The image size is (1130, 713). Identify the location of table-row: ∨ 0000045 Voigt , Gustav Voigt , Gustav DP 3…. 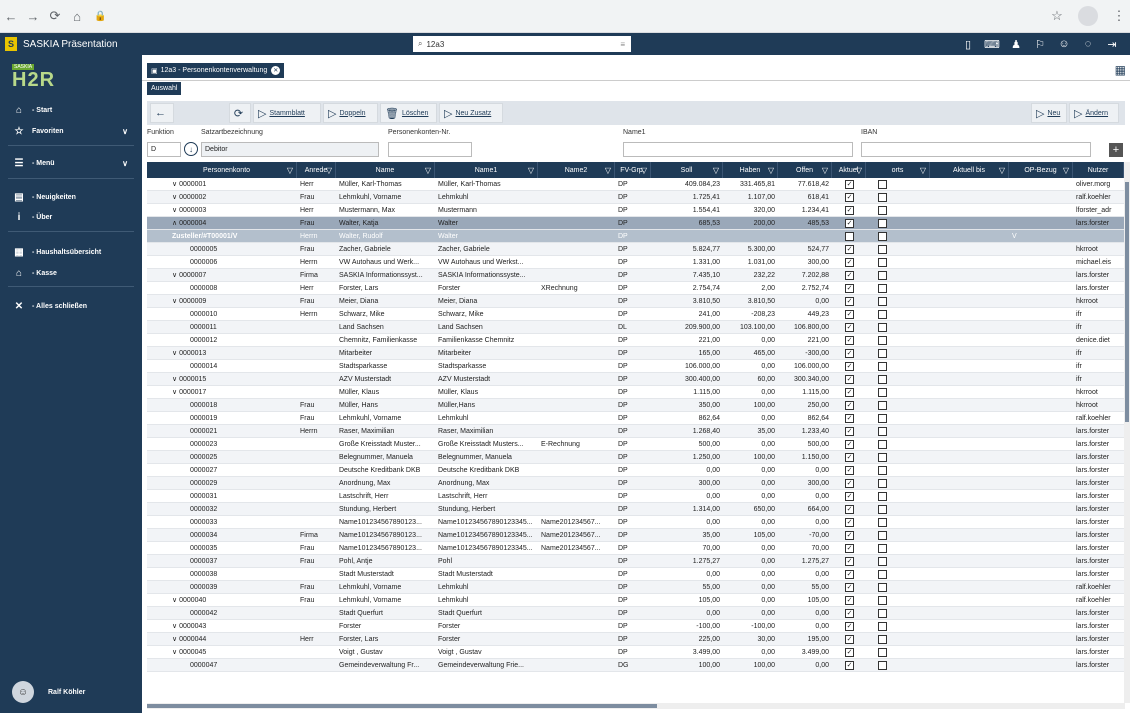
(638, 652).